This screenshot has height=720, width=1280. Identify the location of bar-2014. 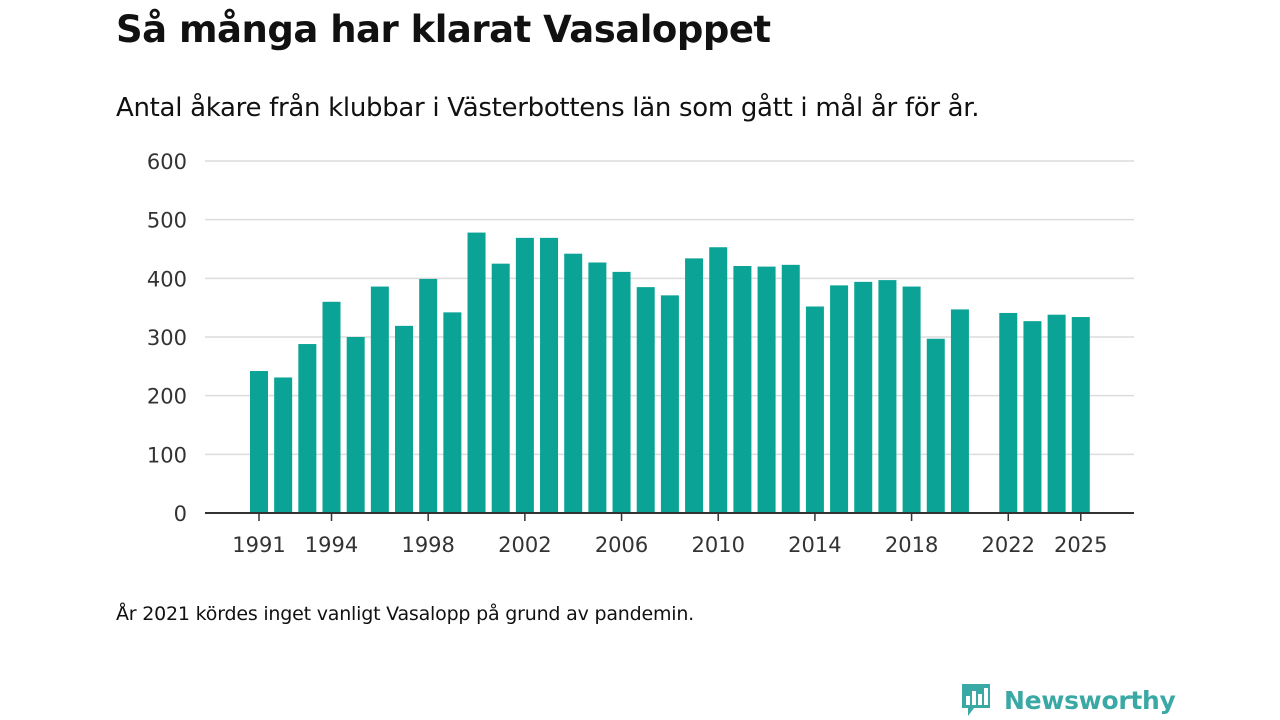
(814, 409).